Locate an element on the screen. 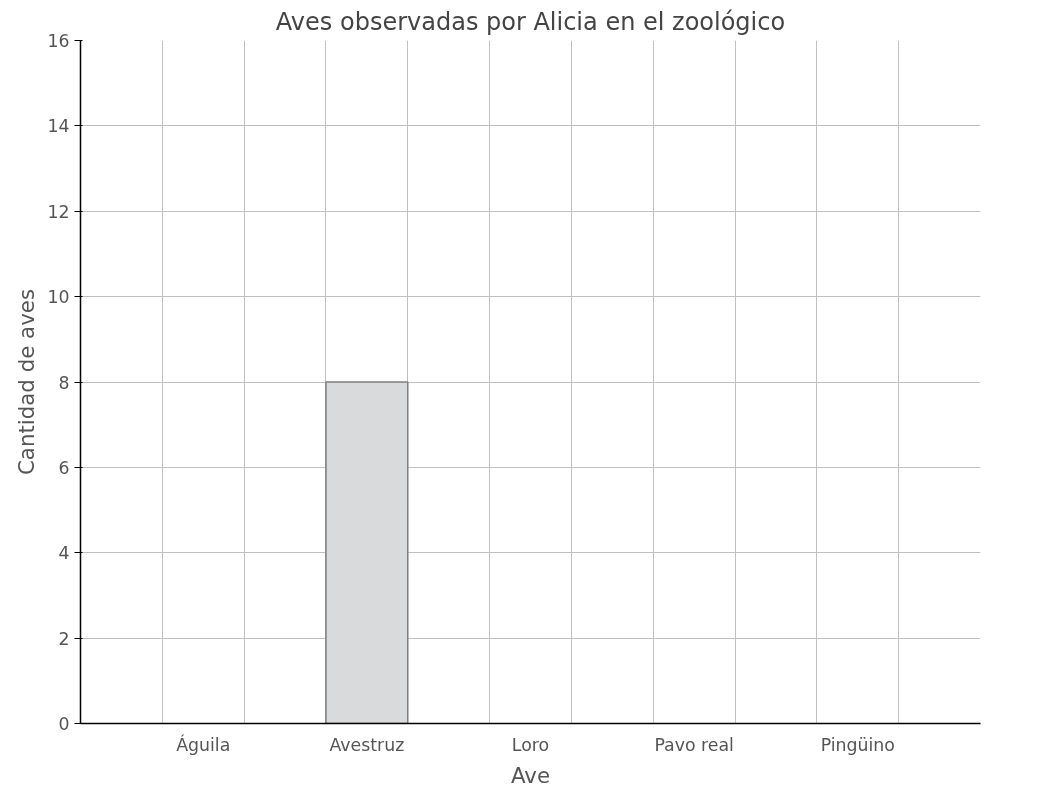  y-axis-title: Cantidad de aves is located at coordinates (27, 382).